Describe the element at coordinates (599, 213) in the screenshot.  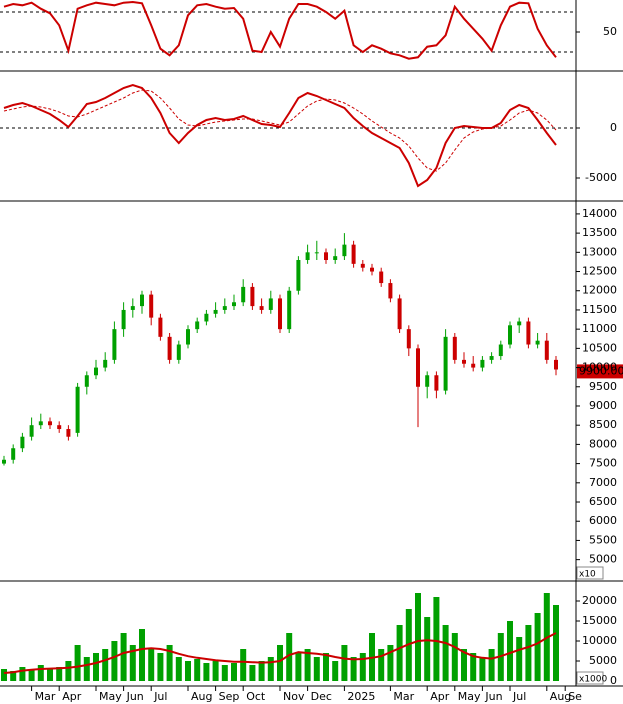
I see `y-tick-label: 14000` at that location.